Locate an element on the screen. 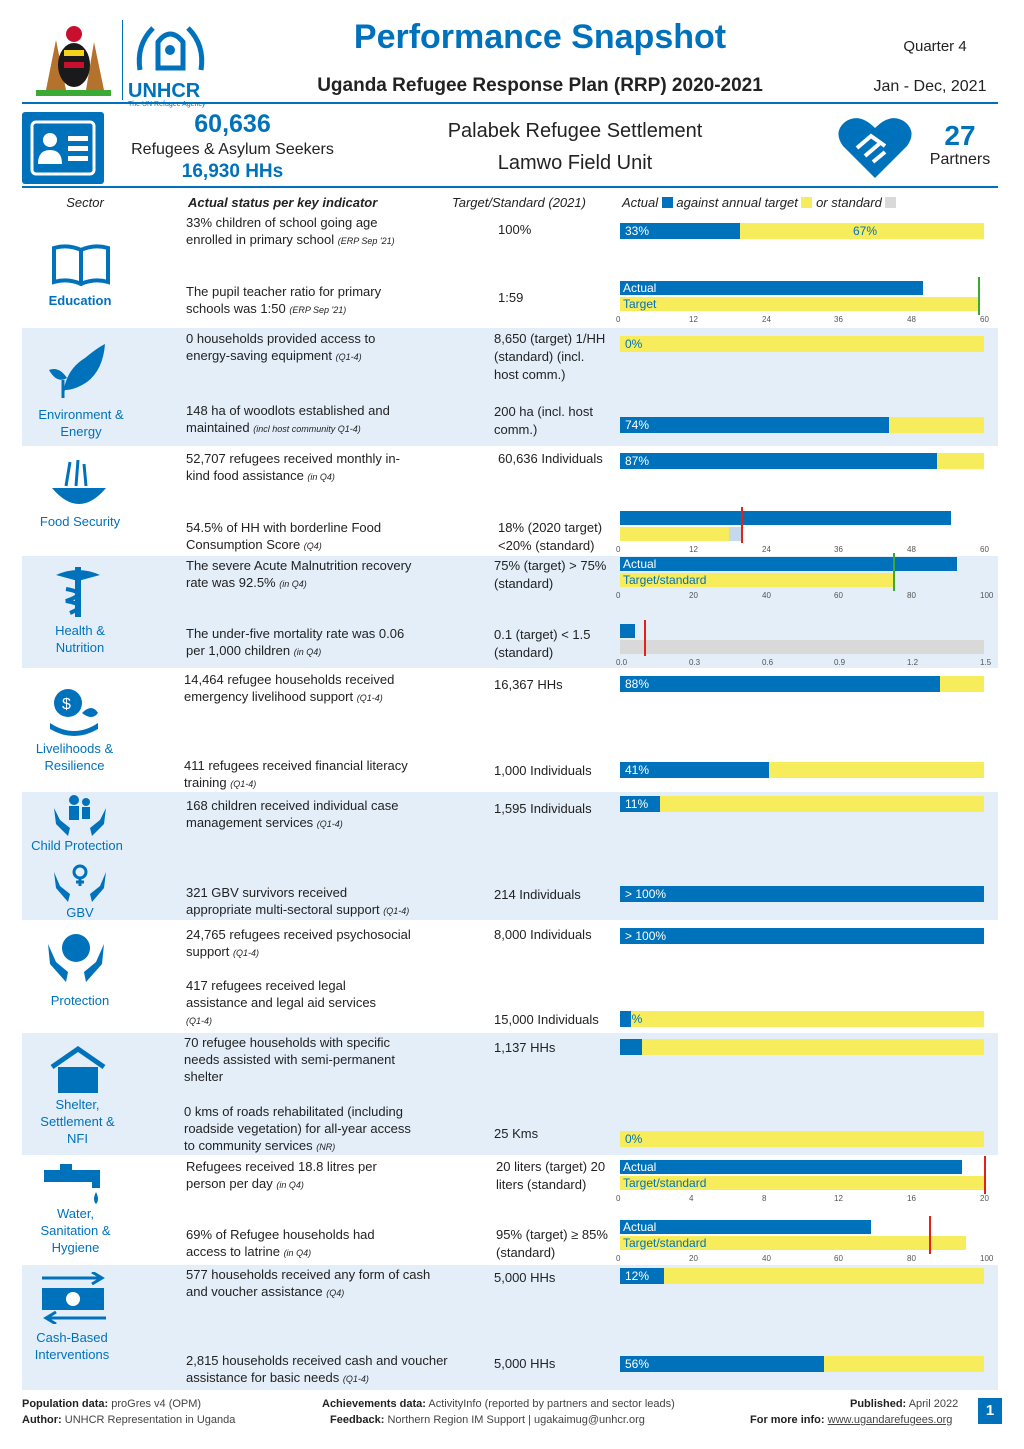 Image resolution: width=1024 pixels, height=1449 pixels. unhcr-logo-subtext: The UN Refugee Agency is located at coordinates (167, 104).